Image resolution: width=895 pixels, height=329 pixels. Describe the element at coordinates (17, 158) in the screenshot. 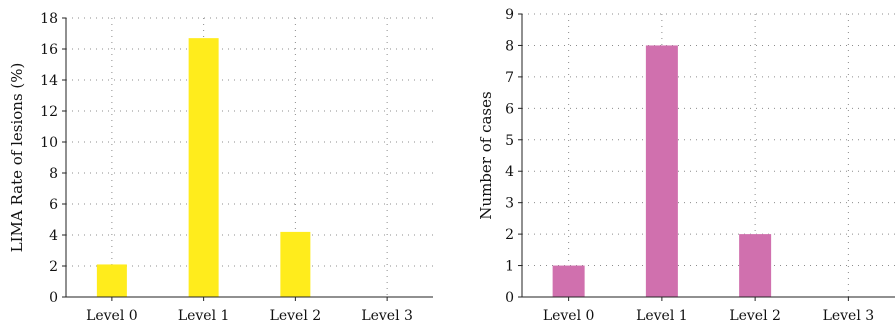

I see `y-axis-title: LIMA Rate of lesions (%)` at that location.